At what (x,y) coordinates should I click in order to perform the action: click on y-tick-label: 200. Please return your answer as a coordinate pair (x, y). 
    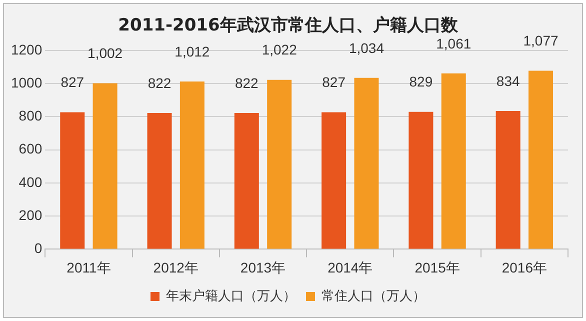
    Looking at the image, I should click on (30, 214).